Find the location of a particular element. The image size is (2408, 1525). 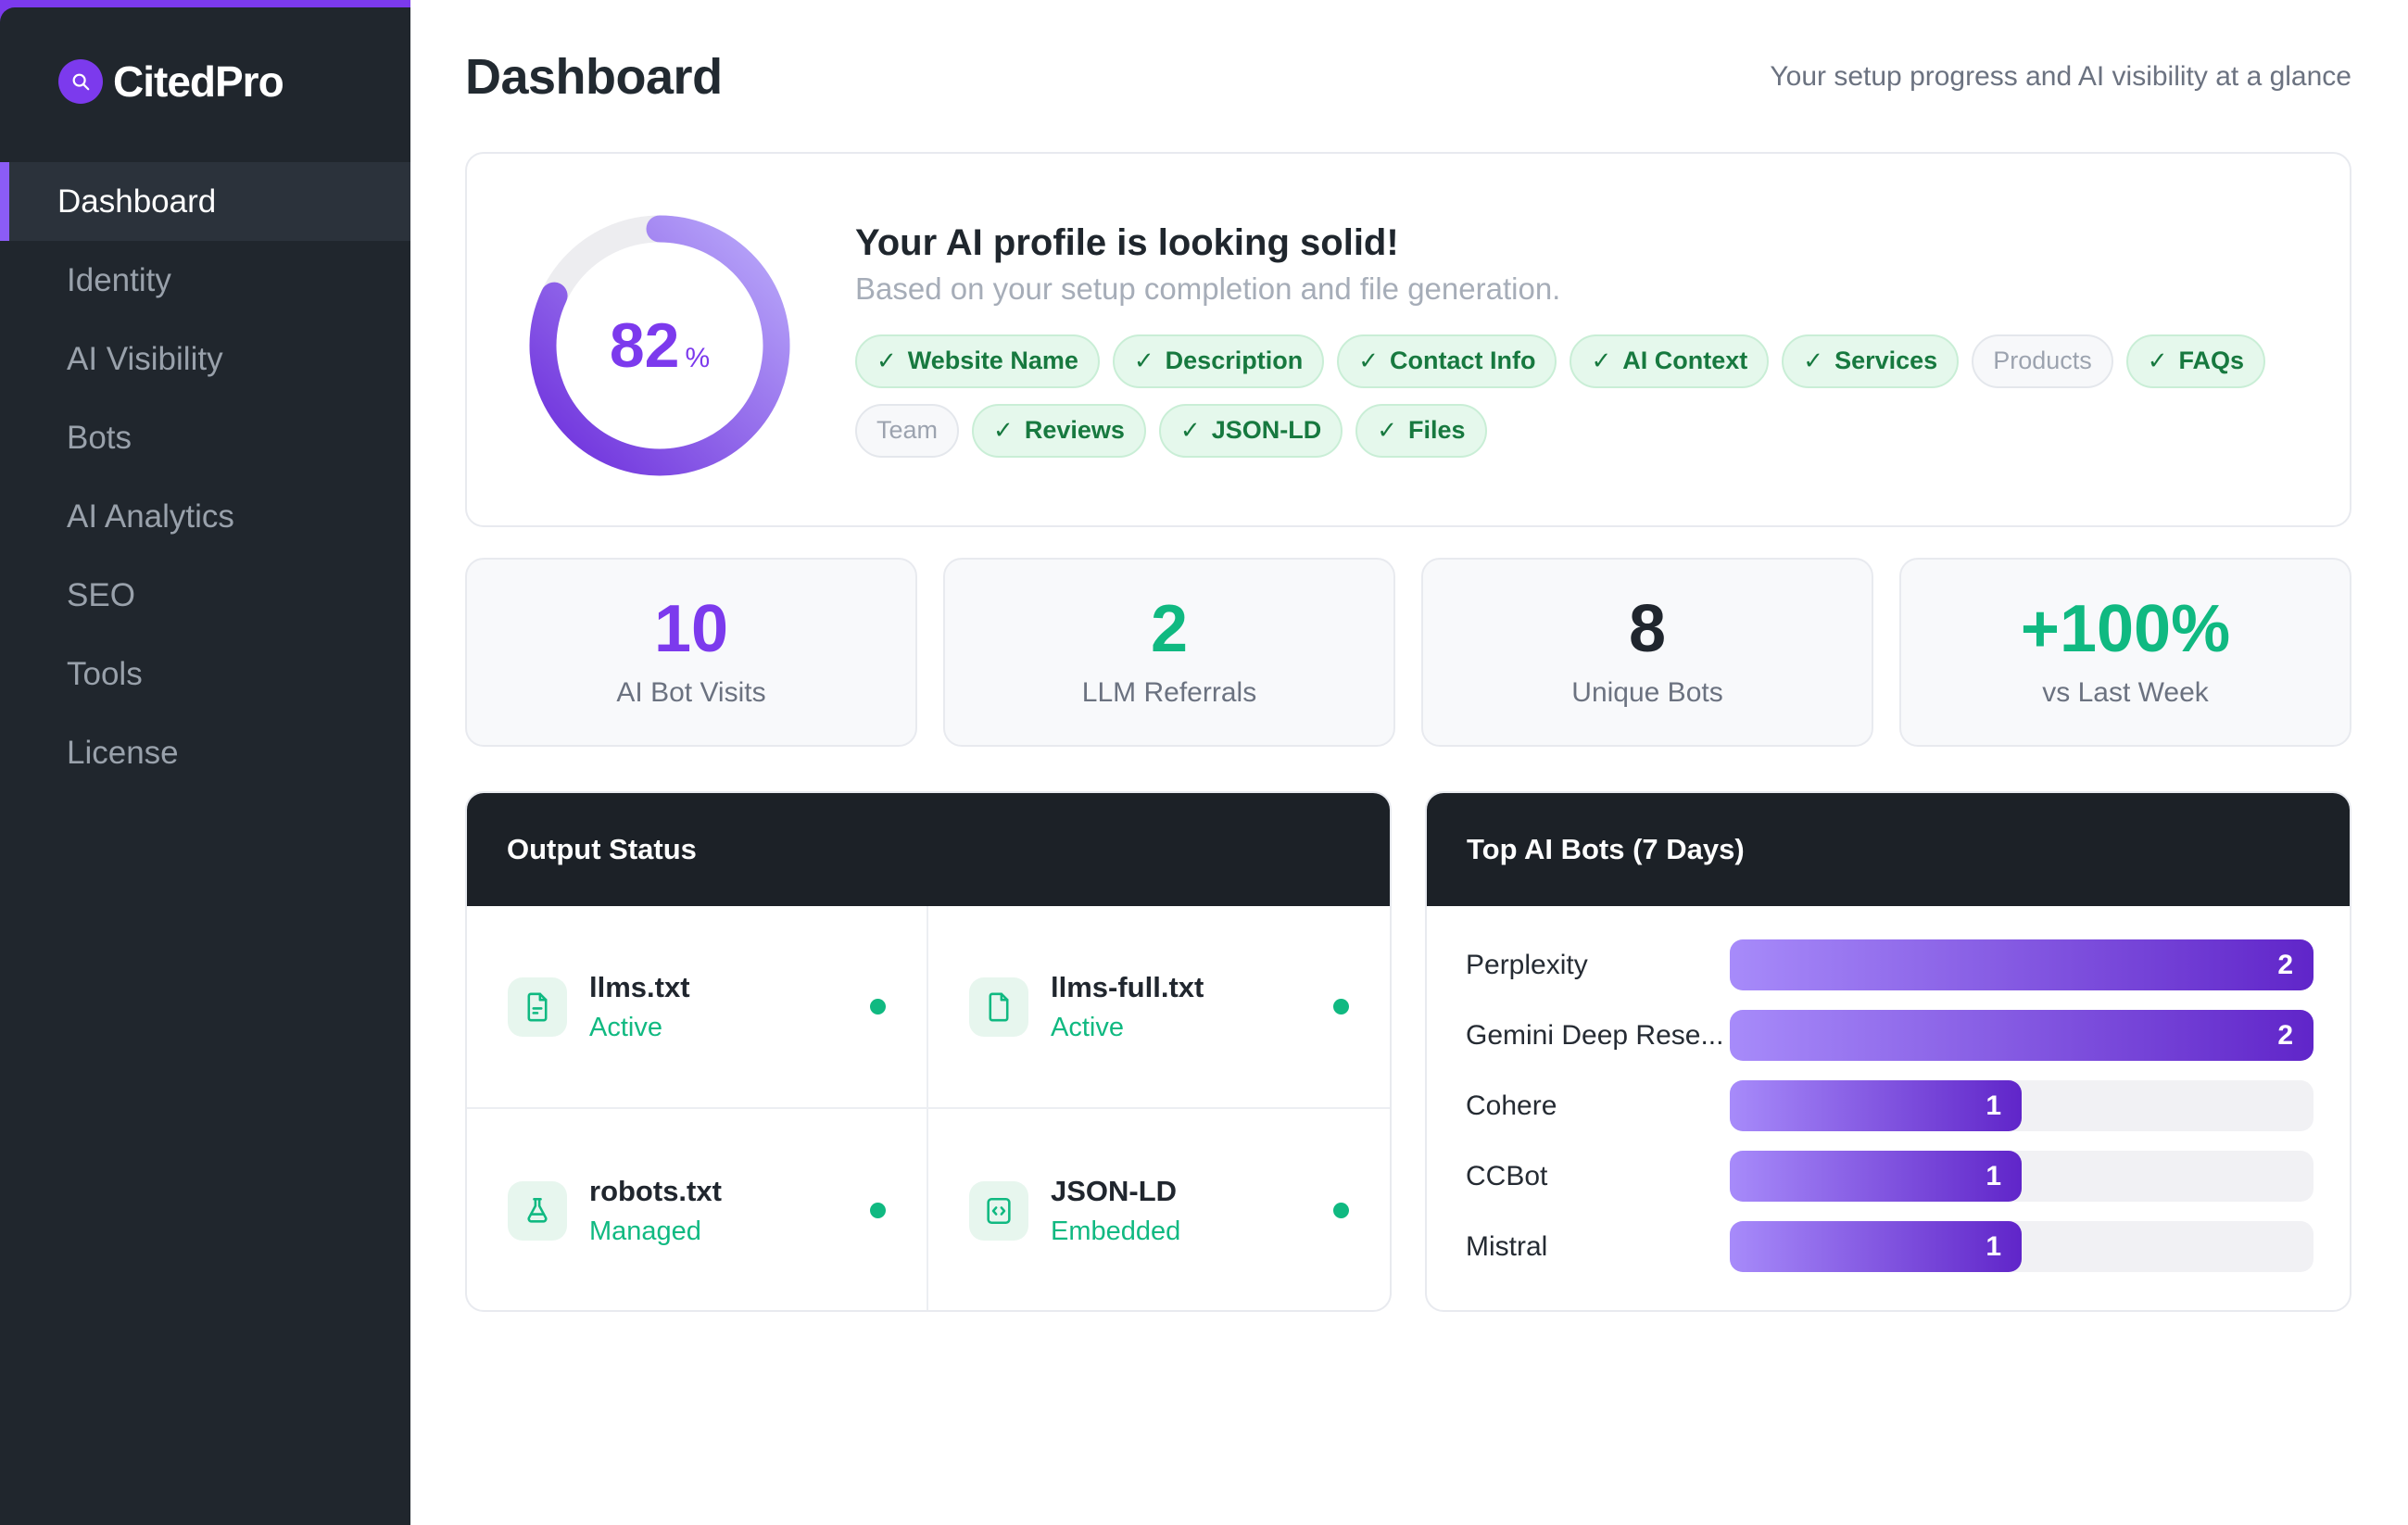

badge-contact-info: ✓ Contact Info is located at coordinates (1447, 361).